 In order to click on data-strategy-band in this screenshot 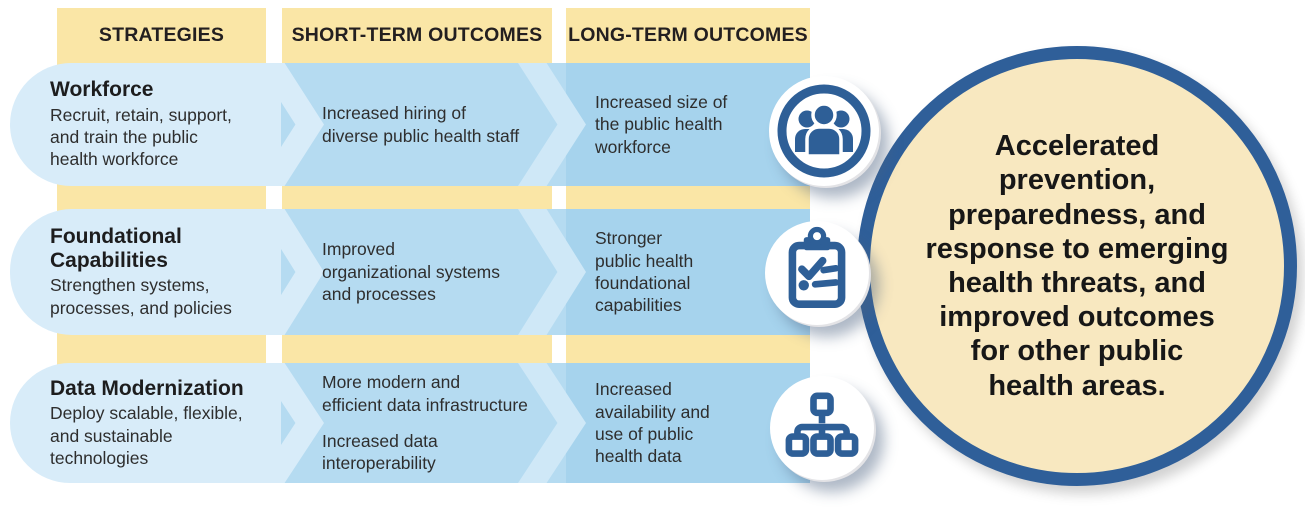, I will do `click(145, 423)`.